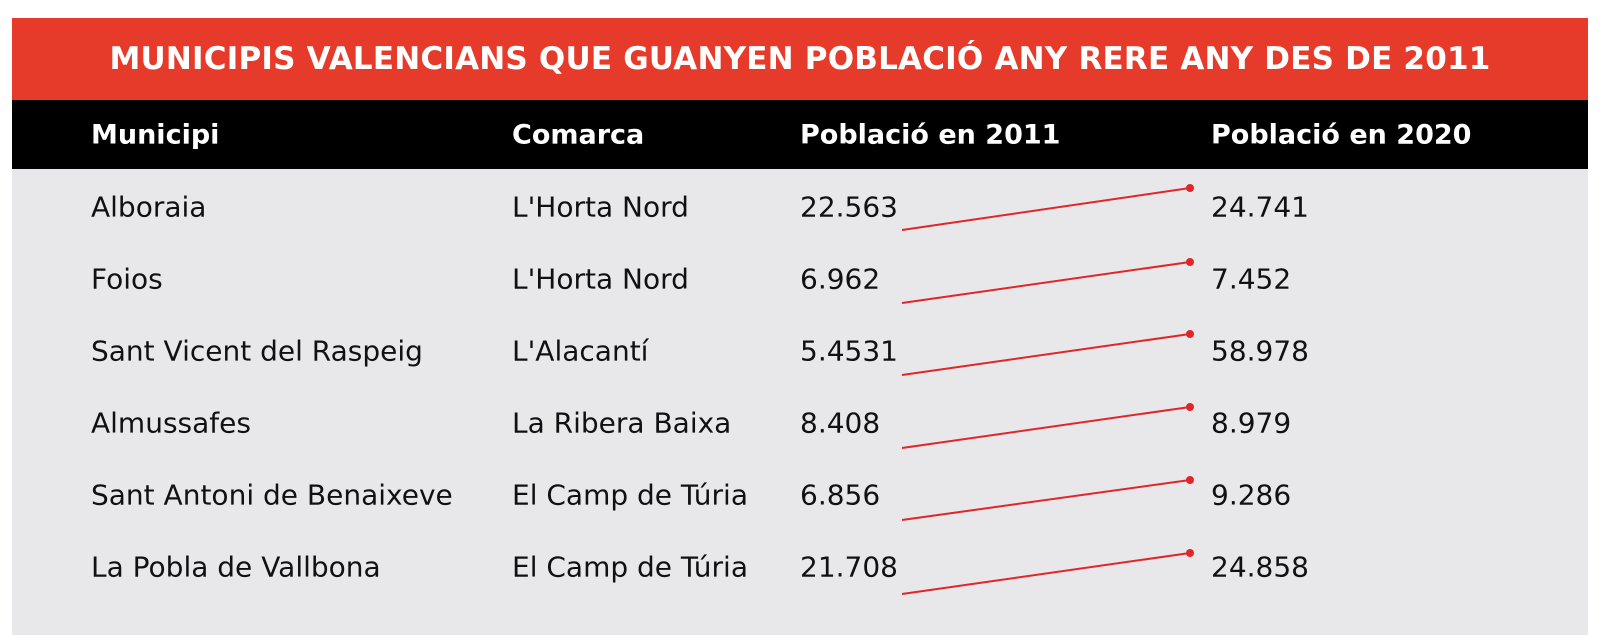  Describe the element at coordinates (1251, 494) in the screenshot. I see `cell-poblacio-2020: 9.286` at that location.